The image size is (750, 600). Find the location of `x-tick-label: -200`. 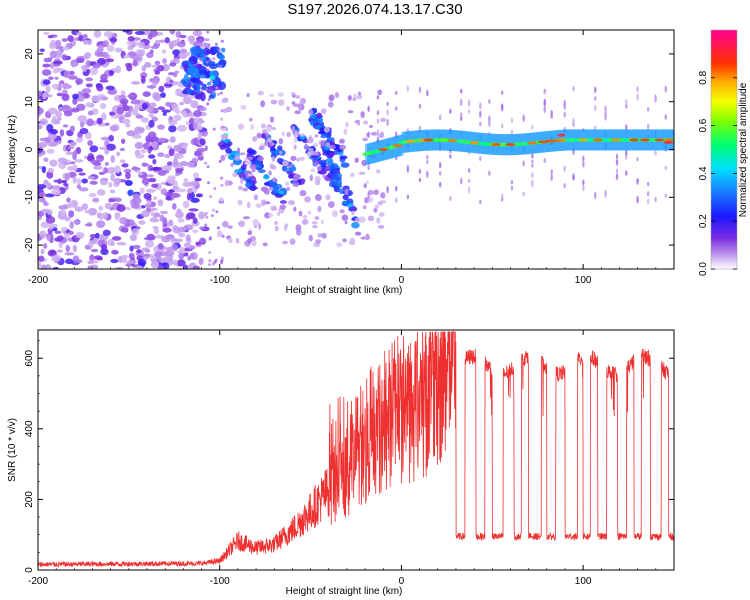

x-tick-label: -200 is located at coordinates (38, 280).